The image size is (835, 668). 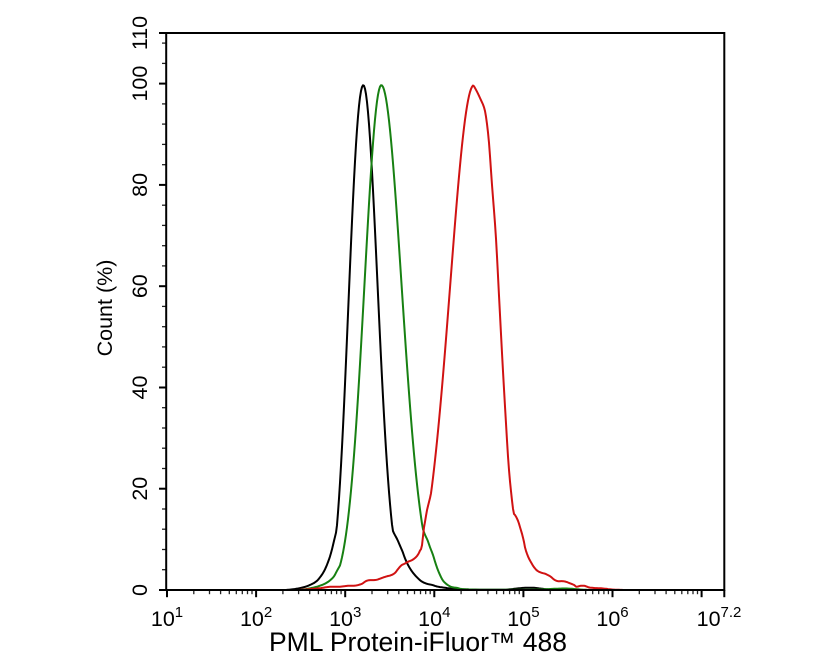 I want to click on svg-text: 100, so click(x=140, y=84).